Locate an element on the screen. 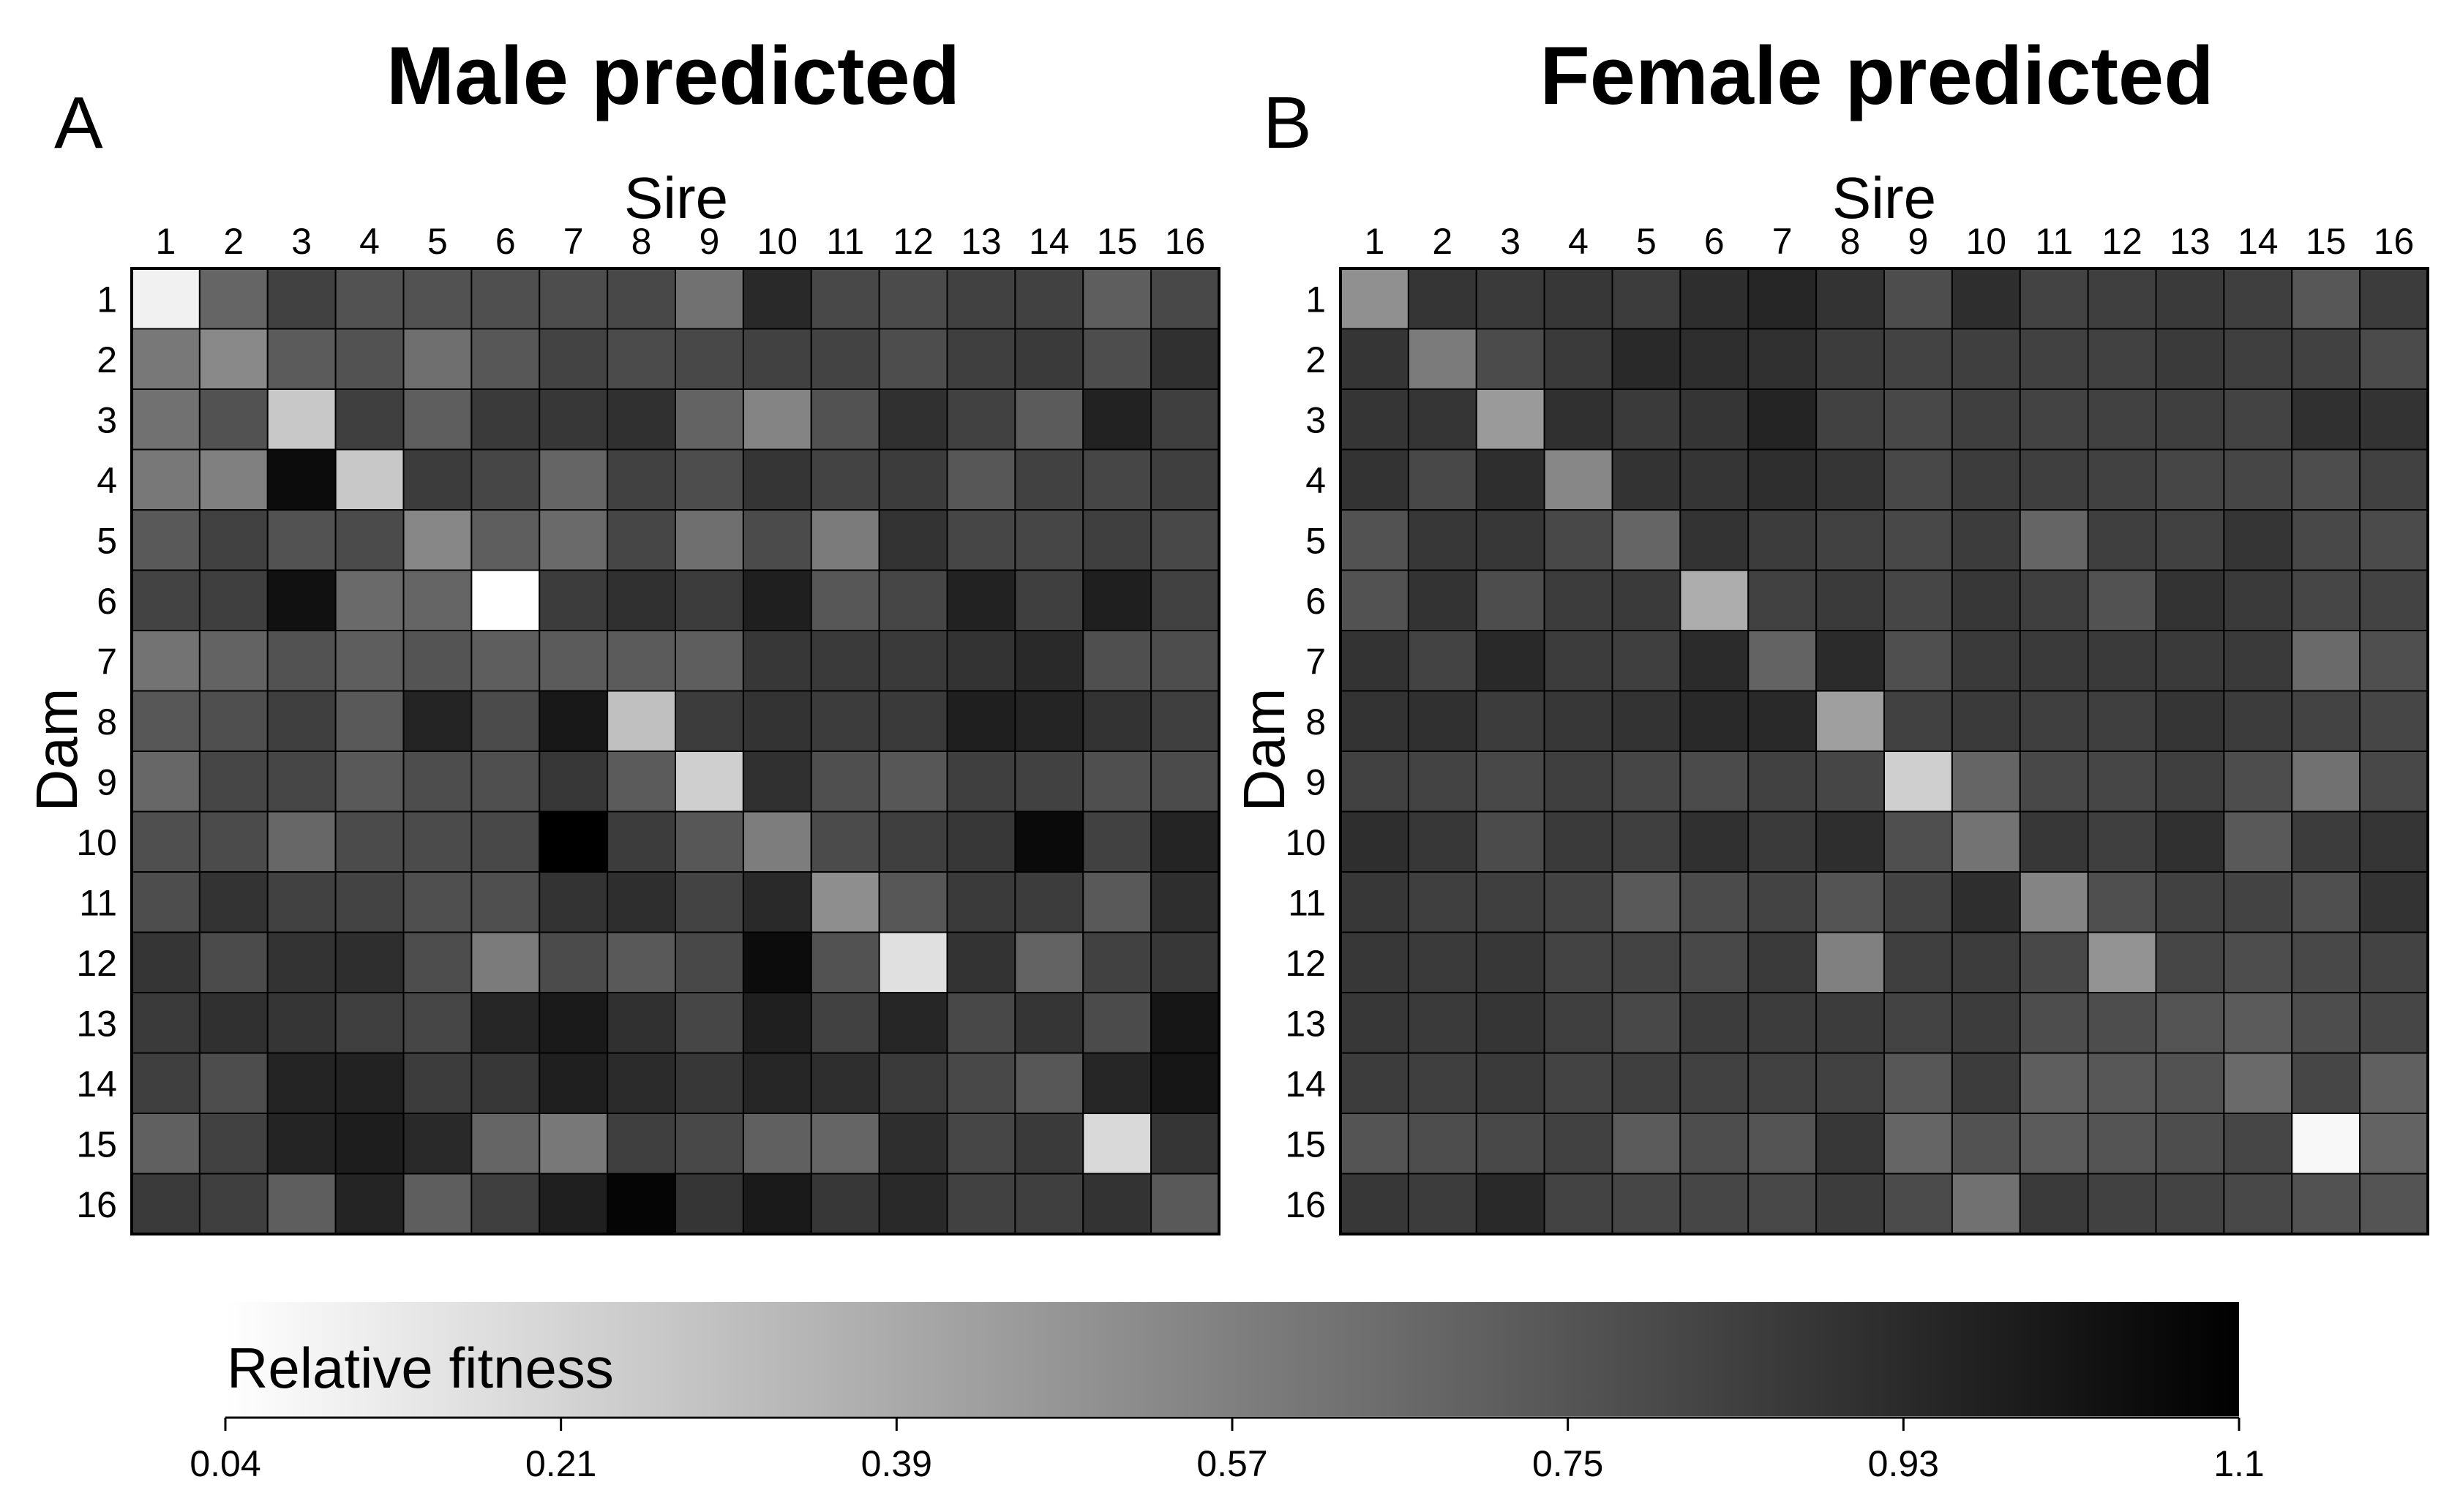 The image size is (2441, 1512). panel-b-x-ticks: 1 2 3 4 5 6 7 8 9 10 11 12 13 14 15 16 is located at coordinates (1890, 241).